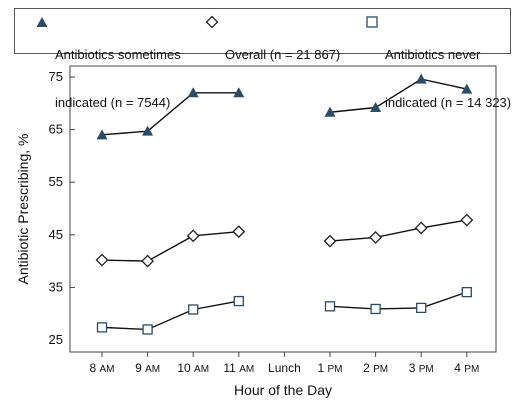 This screenshot has width=524, height=405. Describe the element at coordinates (56, 129) in the screenshot. I see `y-tick-label: 65` at that location.